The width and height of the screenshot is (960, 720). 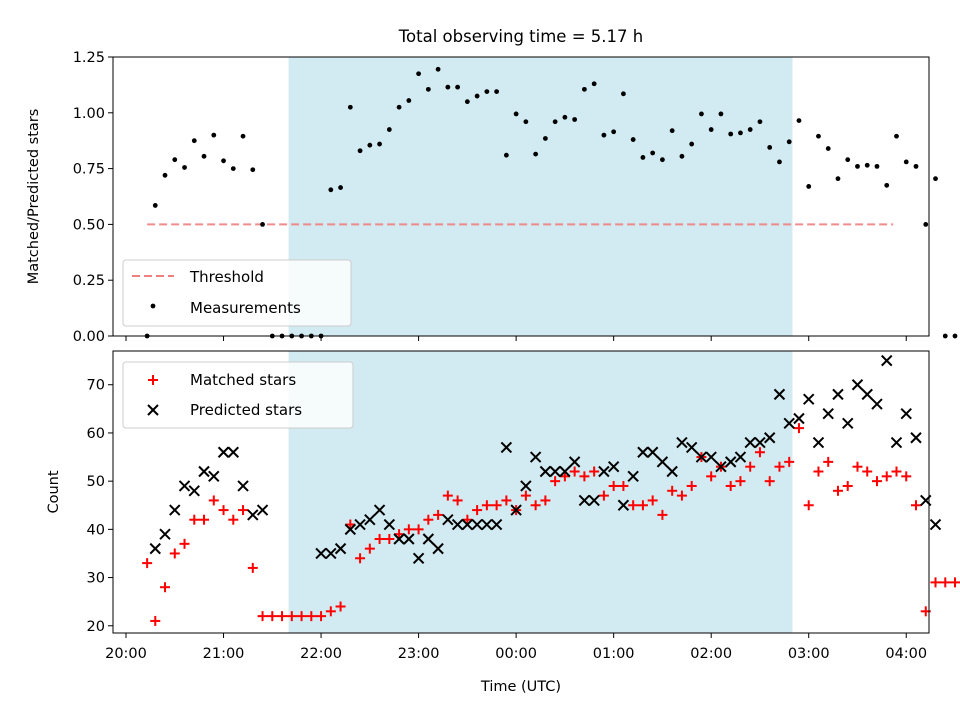 I want to click on time-x-tick-label: 02:00, so click(x=711, y=654).